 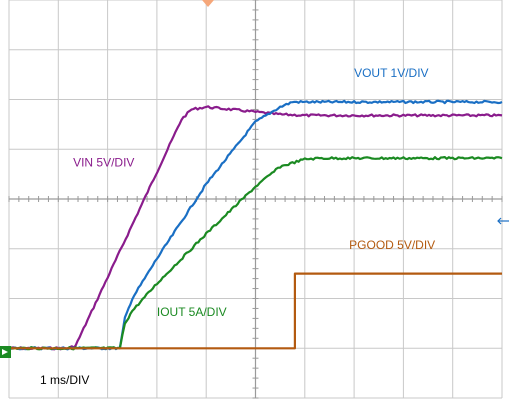 What do you see at coordinates (5, 352) in the screenshot?
I see `ground-reference-marker` at bounding box center [5, 352].